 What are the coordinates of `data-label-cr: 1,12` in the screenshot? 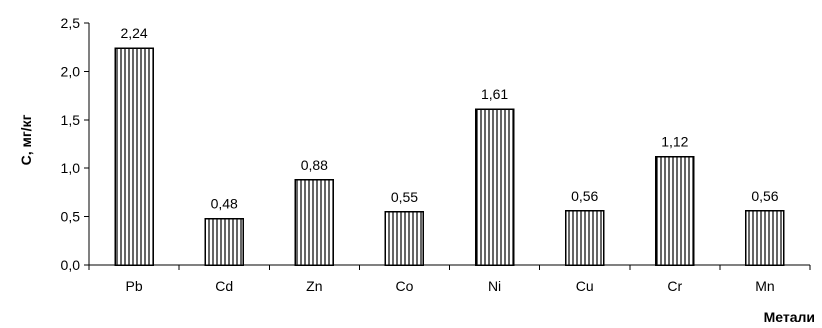 It's located at (674, 142).